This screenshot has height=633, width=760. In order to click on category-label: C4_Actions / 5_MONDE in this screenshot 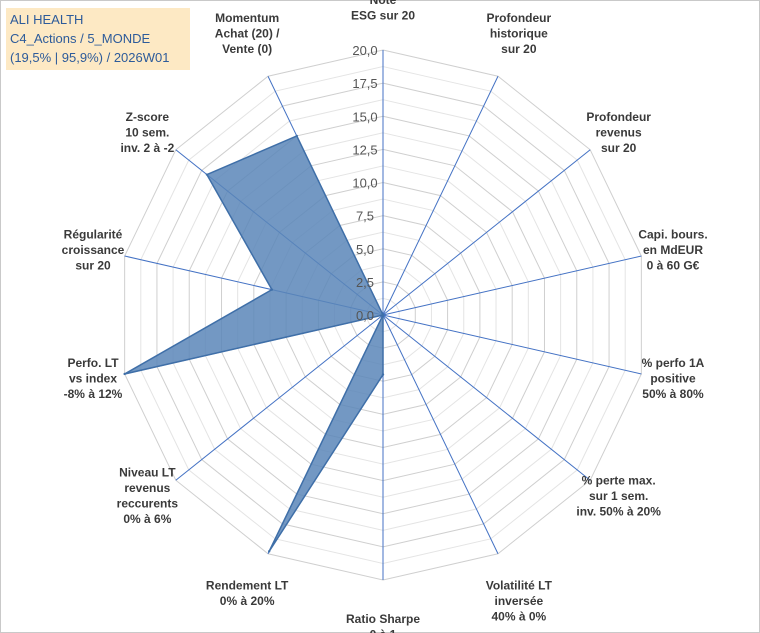, I will do `click(80, 38)`.